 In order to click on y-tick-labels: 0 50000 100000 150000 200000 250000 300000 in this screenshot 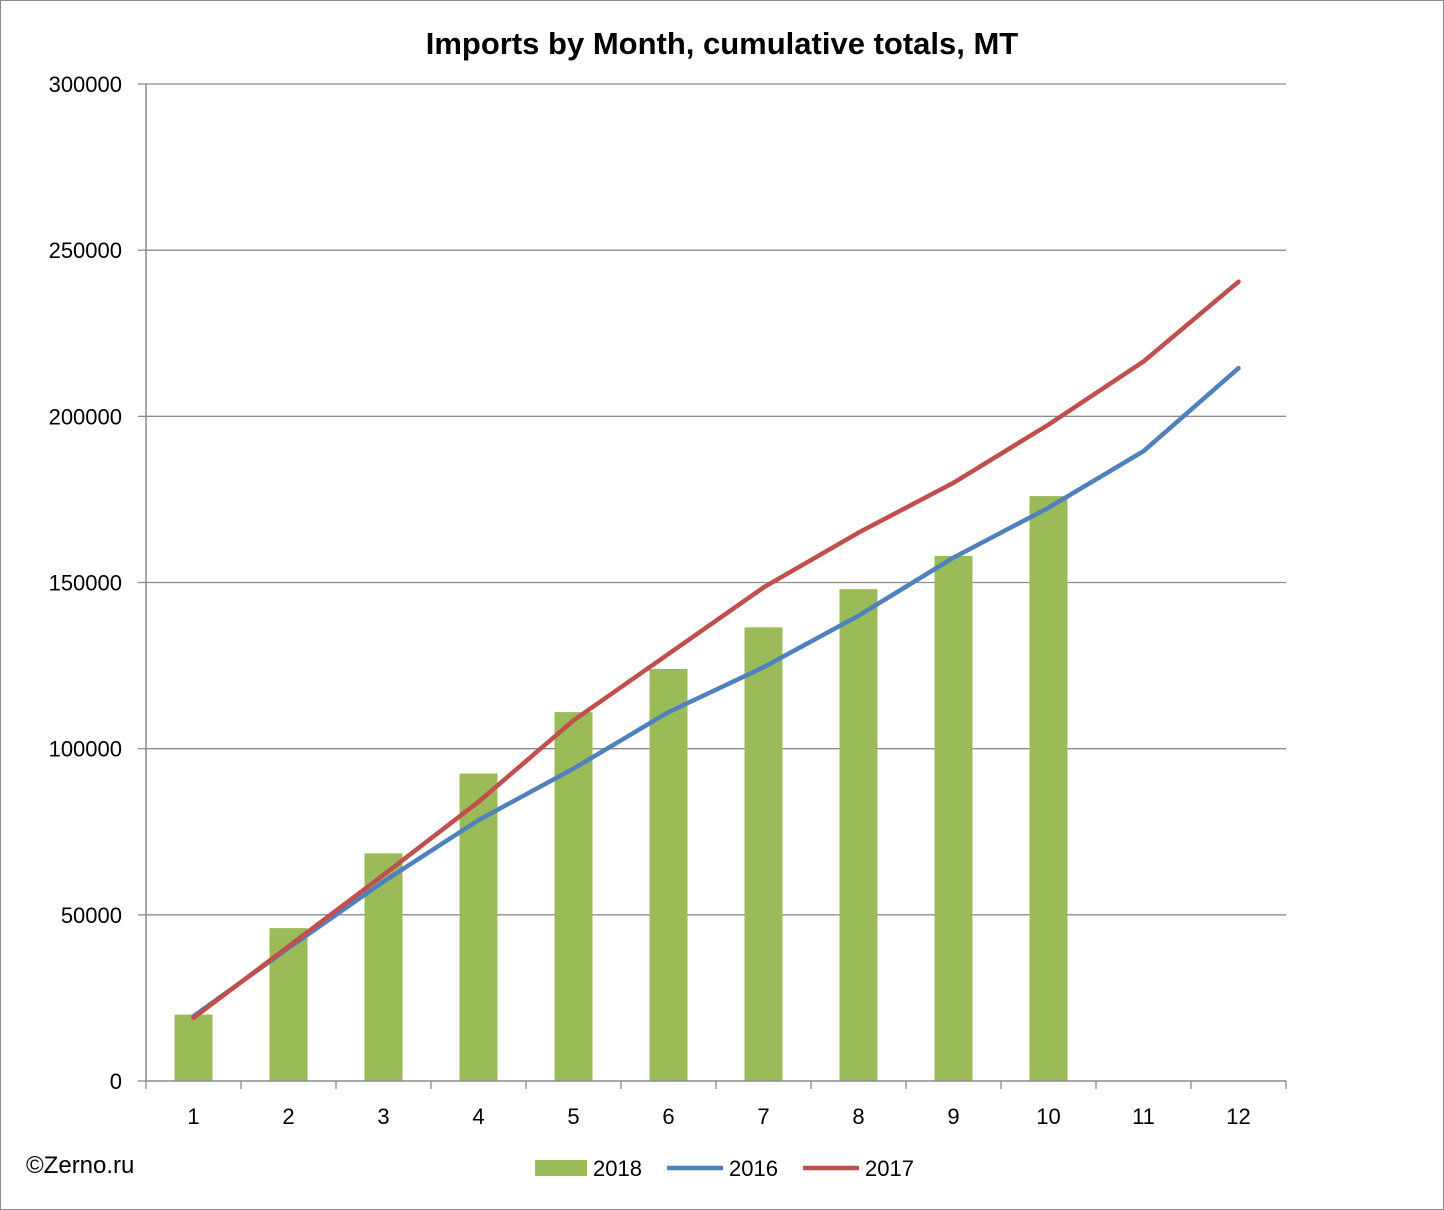, I will do `click(85, 583)`.